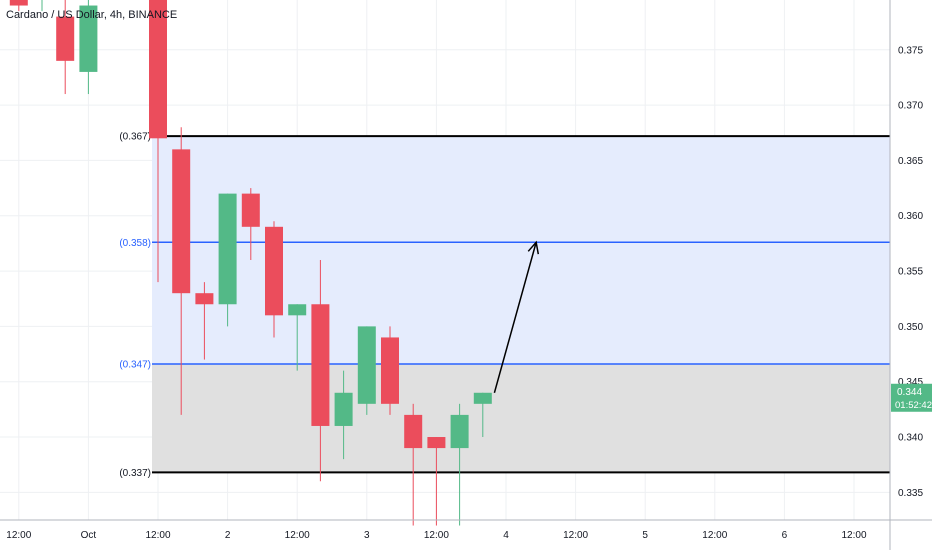  What do you see at coordinates (910, 161) in the screenshot?
I see `y-tick-label: 0.365` at bounding box center [910, 161].